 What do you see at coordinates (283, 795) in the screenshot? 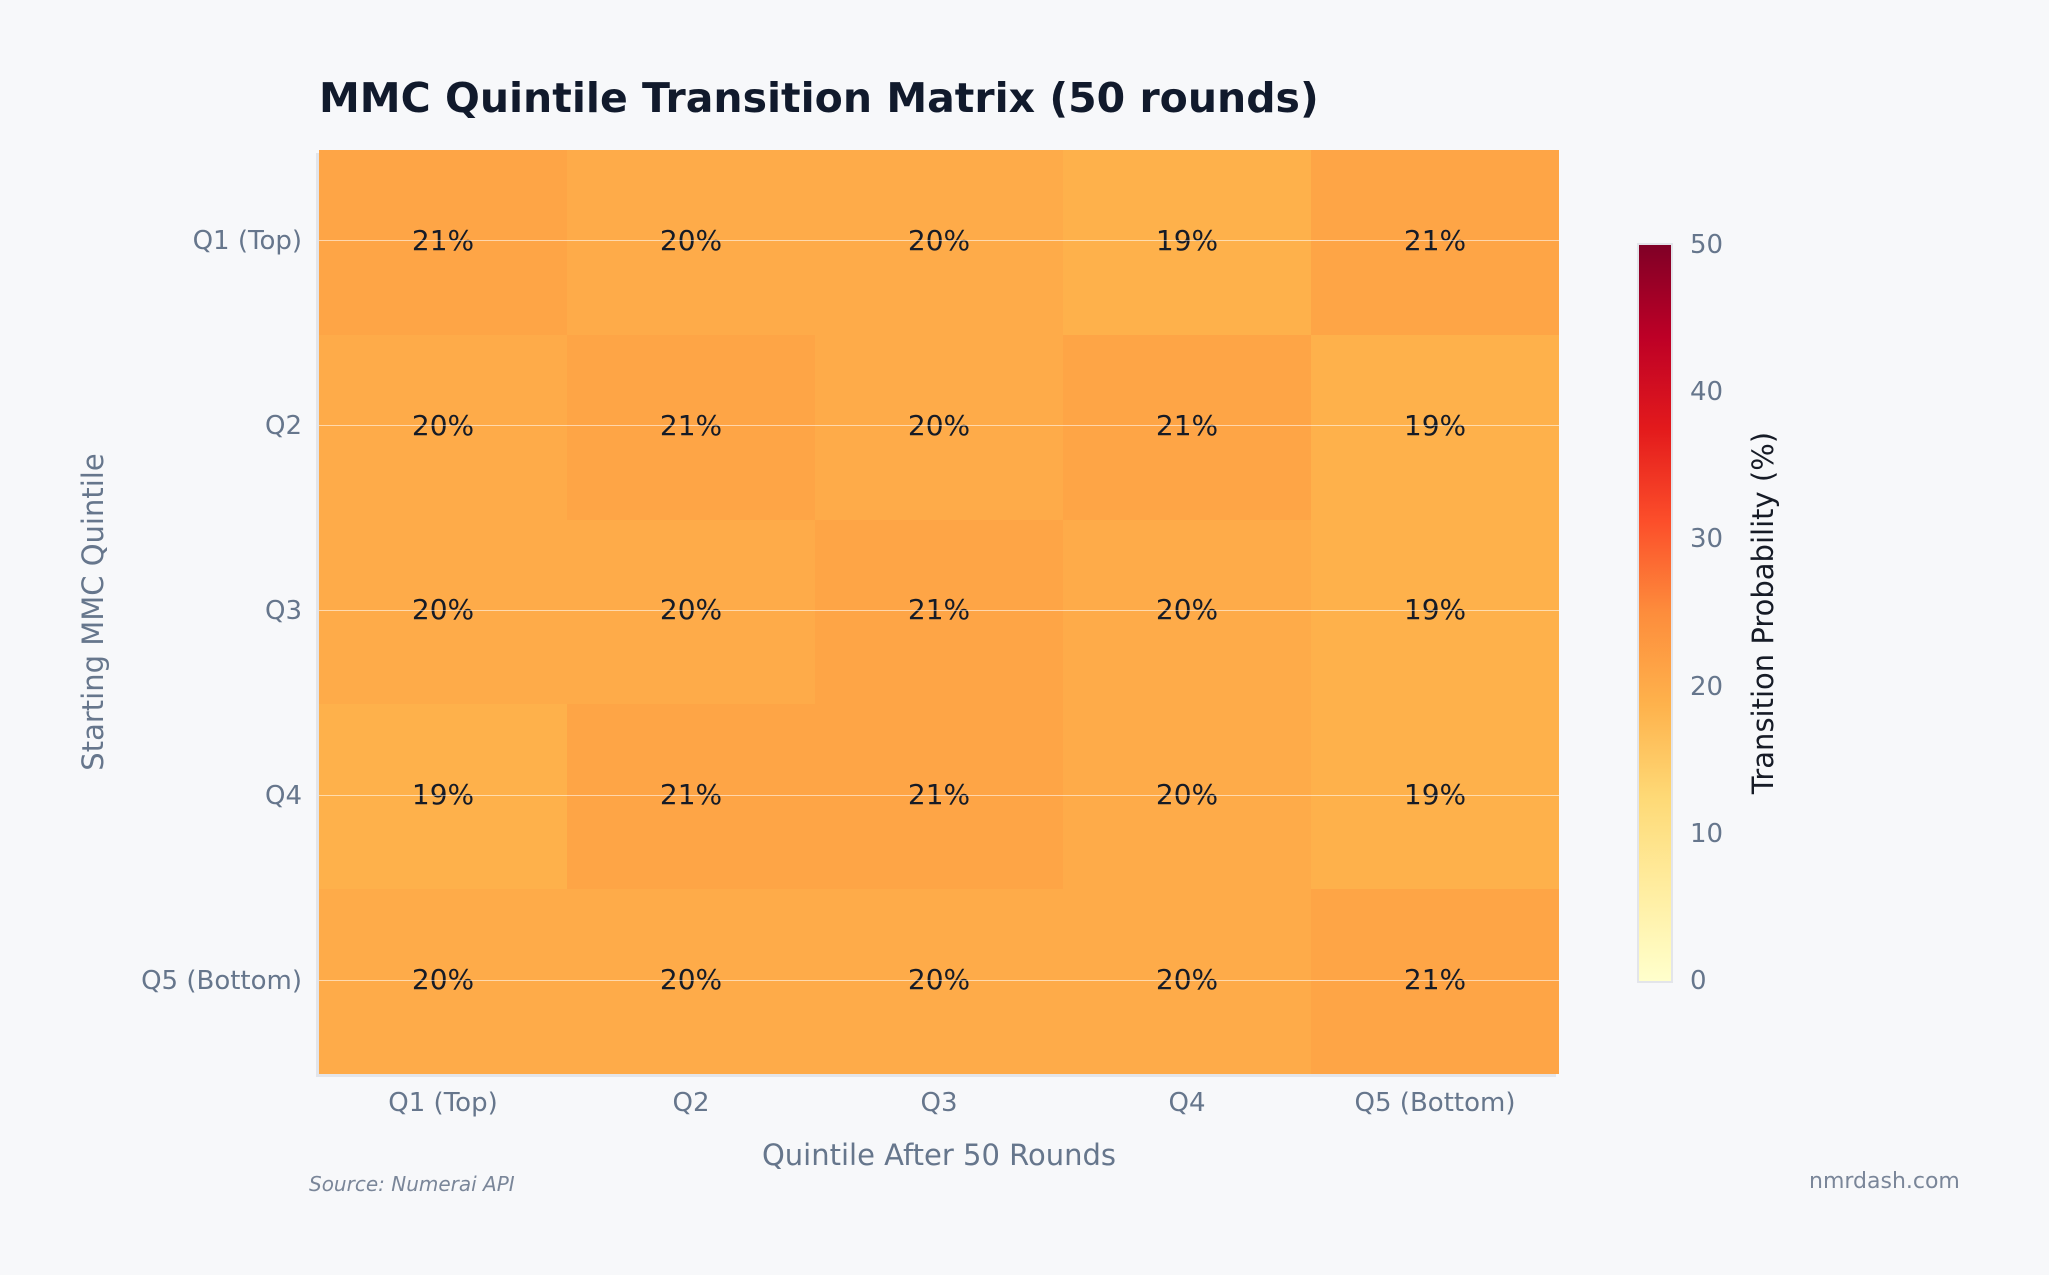
I see `y-tick-label: Q4` at bounding box center [283, 795].